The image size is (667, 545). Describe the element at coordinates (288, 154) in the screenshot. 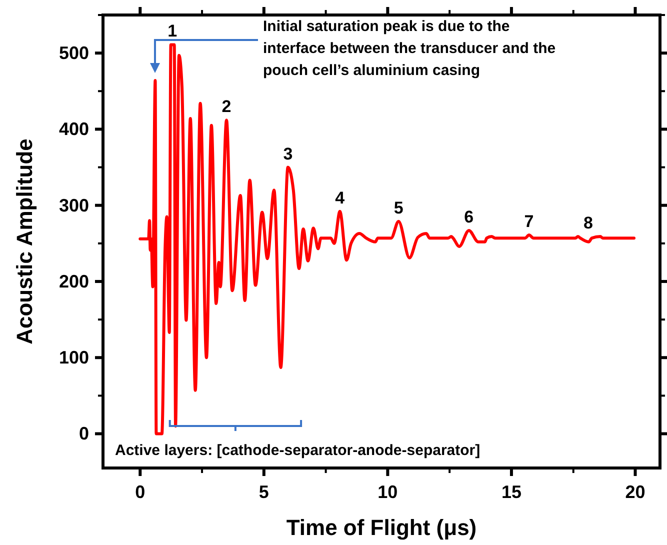

I see `annotation: 3` at that location.